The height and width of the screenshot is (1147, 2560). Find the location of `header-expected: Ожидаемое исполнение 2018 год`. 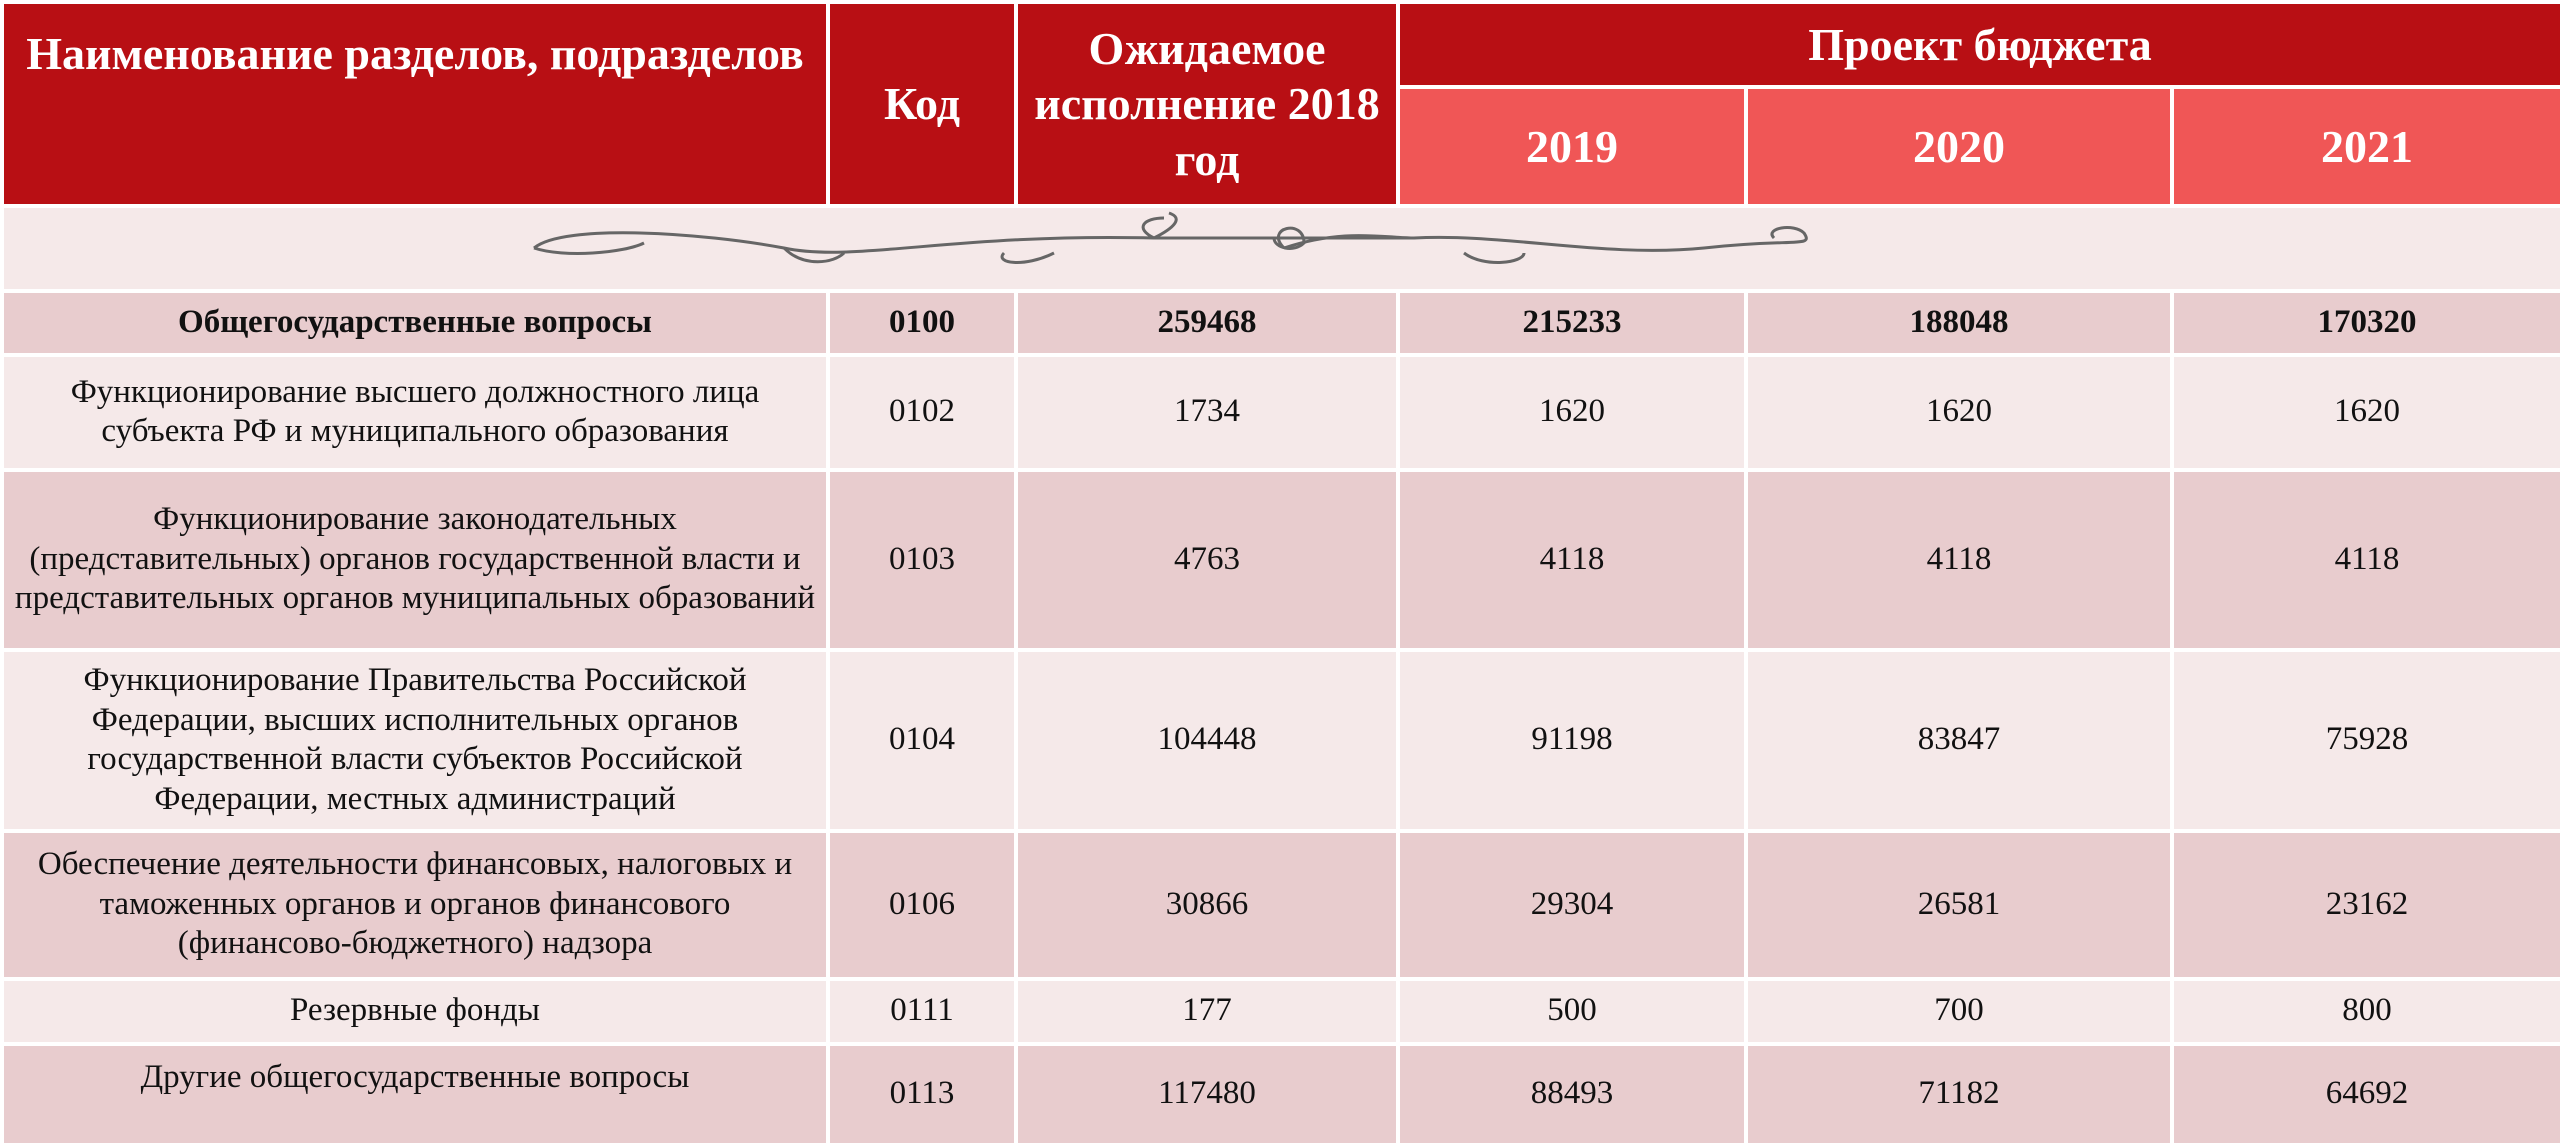

header-expected: Ожидаемое исполнение 2018 год is located at coordinates (1207, 104).